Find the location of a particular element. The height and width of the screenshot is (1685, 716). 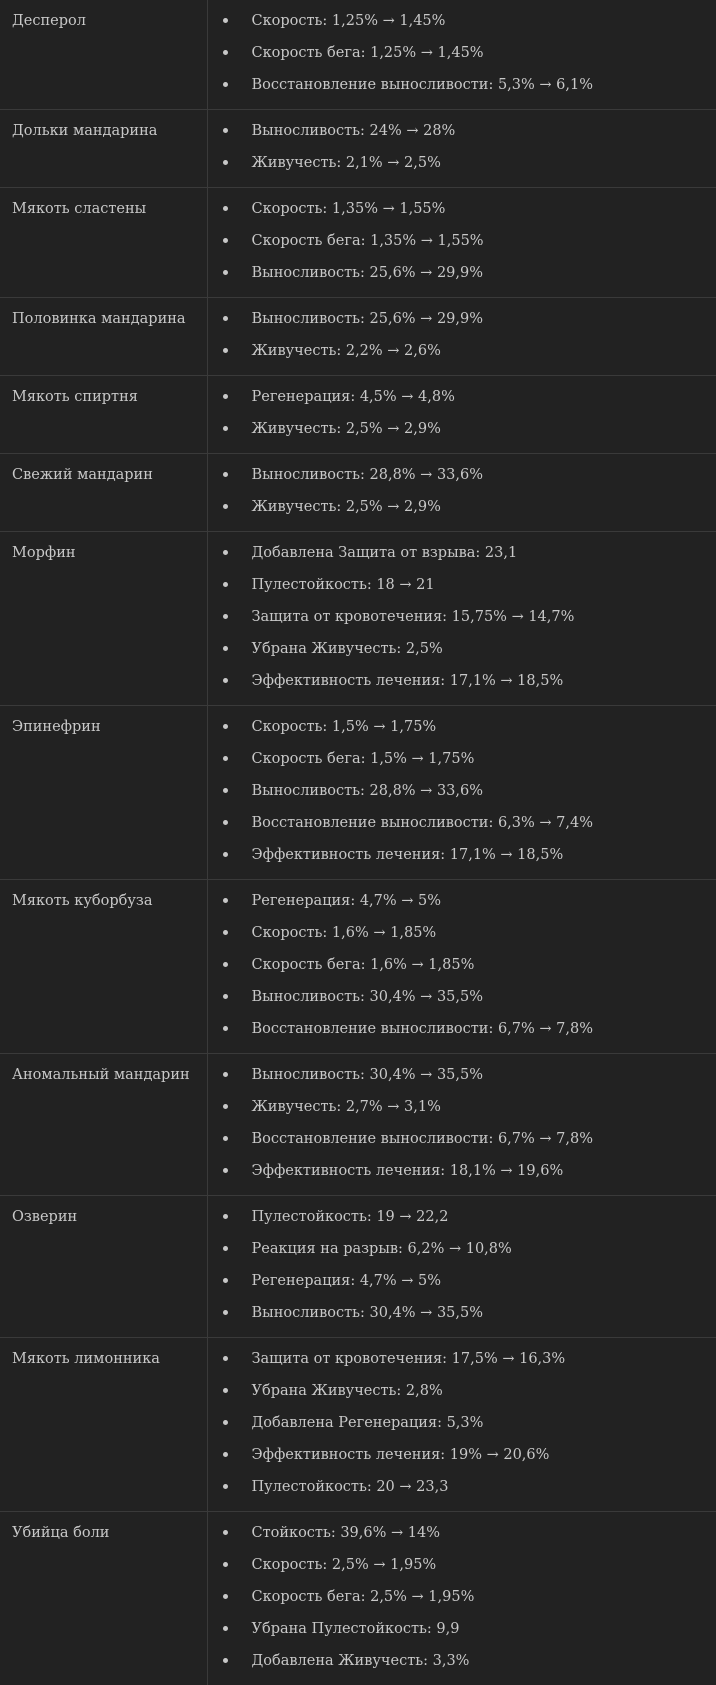

item-name: Мякоть куборбуза is located at coordinates (103, 967).